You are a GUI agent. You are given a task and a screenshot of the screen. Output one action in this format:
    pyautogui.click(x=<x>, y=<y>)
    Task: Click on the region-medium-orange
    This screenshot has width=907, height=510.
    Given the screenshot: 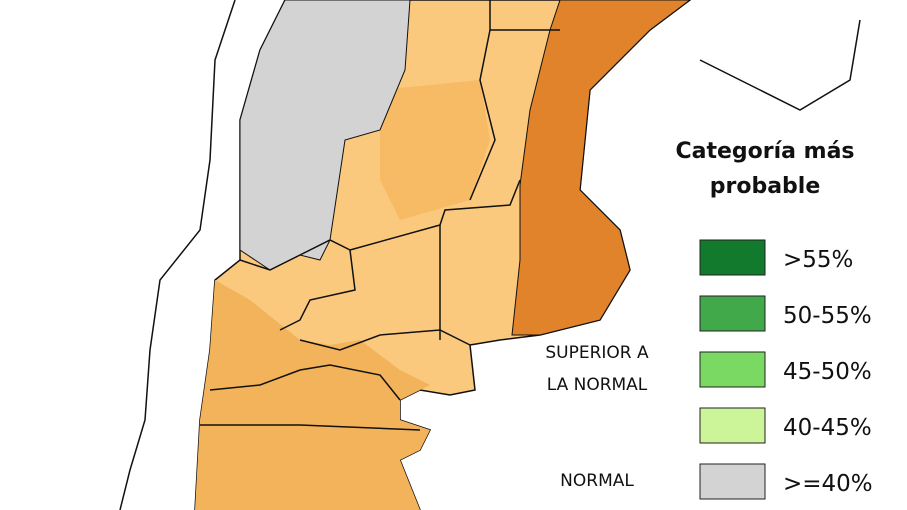 What is the action you would take?
    pyautogui.click(x=312, y=395)
    